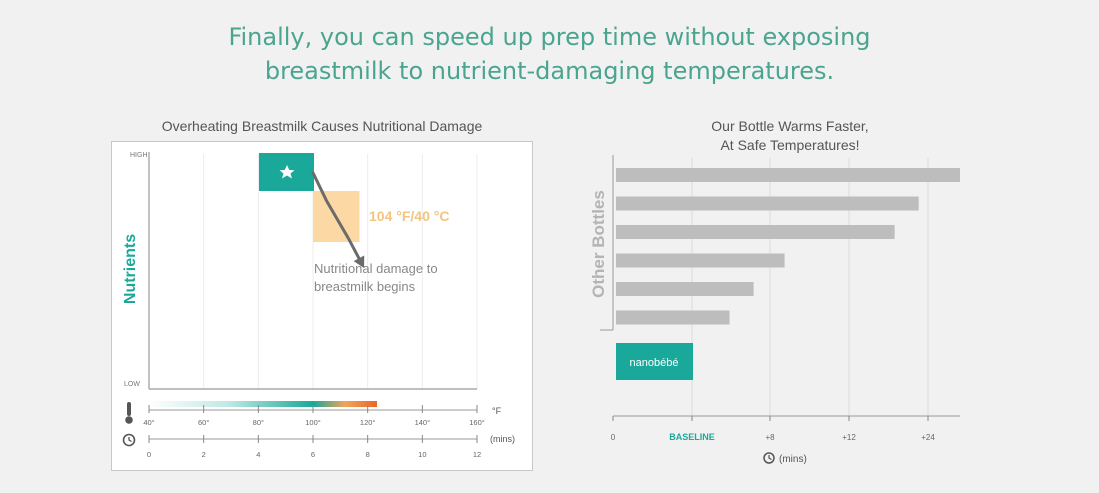 The width and height of the screenshot is (1099, 493). What do you see at coordinates (790, 145) in the screenshot?
I see `right-chart-title-line-2: At Safe Temperatures!` at bounding box center [790, 145].